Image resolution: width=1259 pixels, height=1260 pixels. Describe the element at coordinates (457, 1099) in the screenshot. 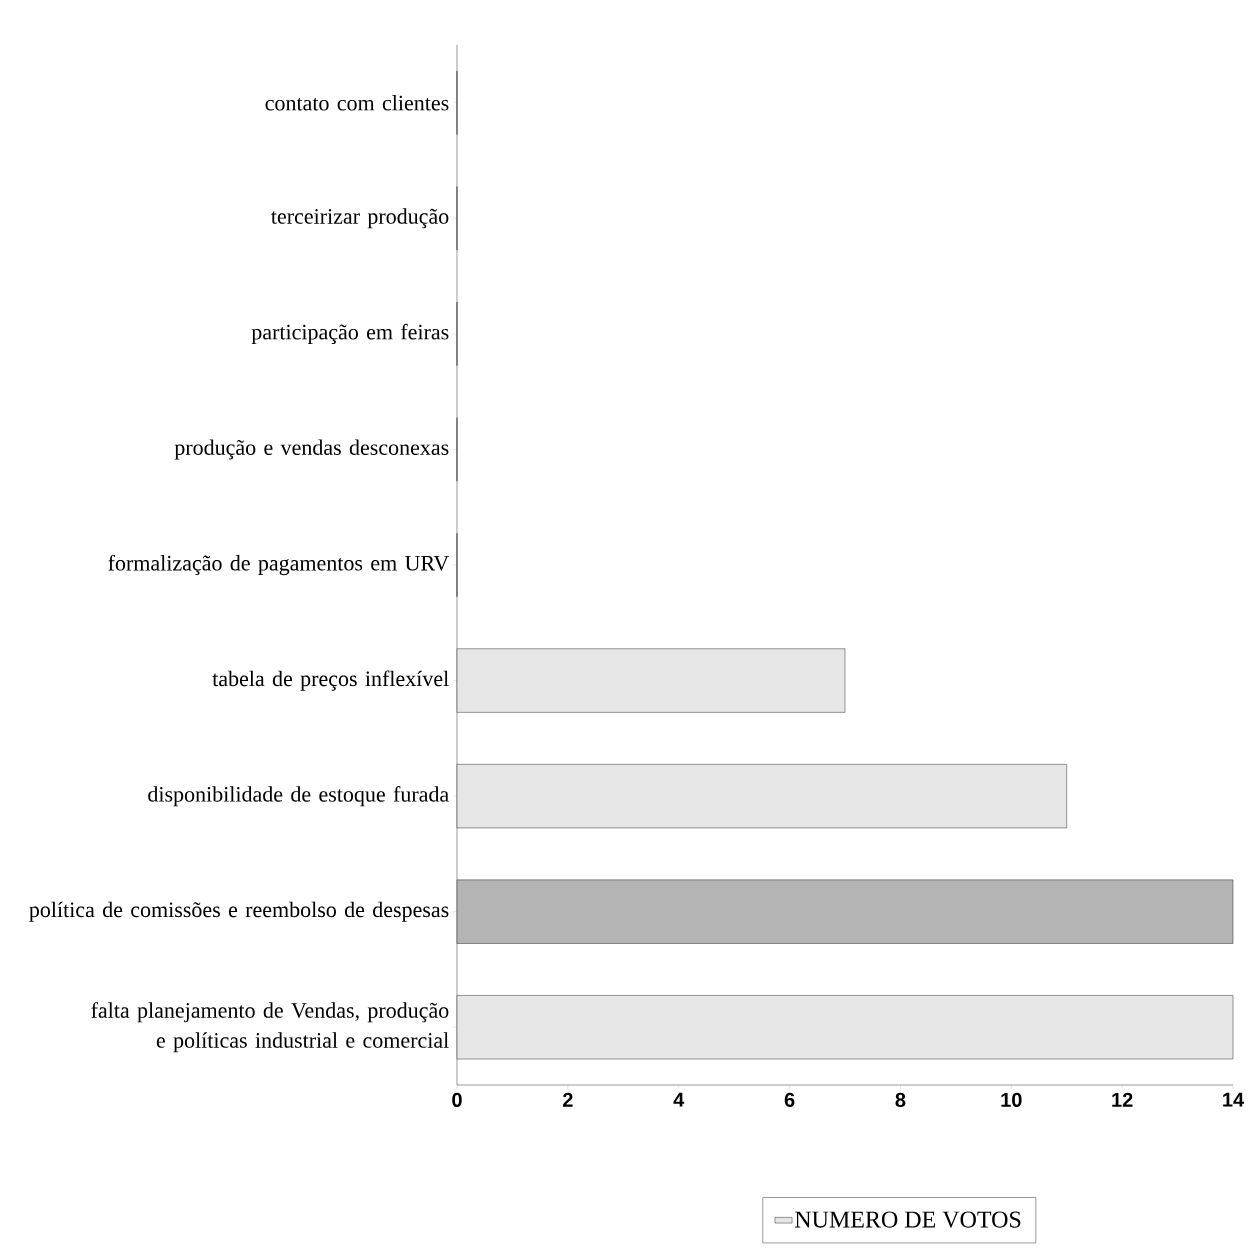

I see `x-tick-label: 0` at that location.